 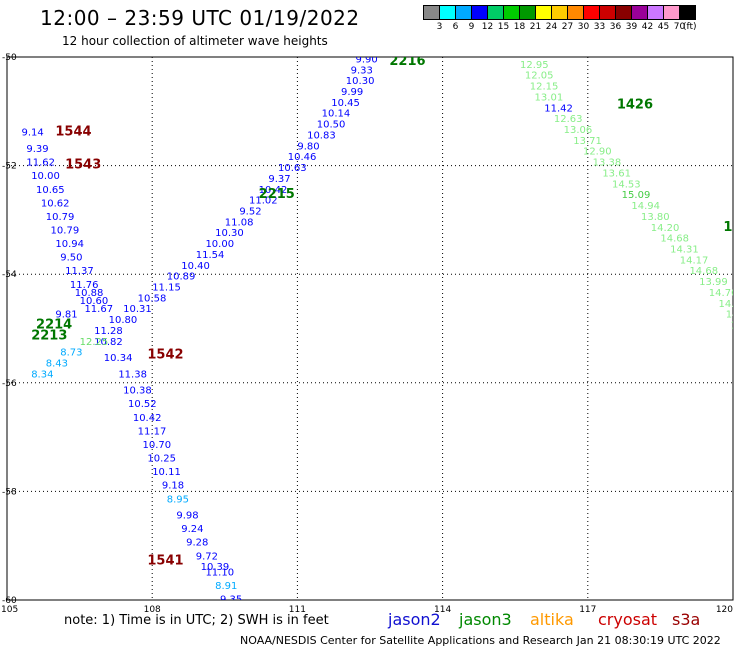 I want to click on jason2-point-label: 11.62, so click(x=40, y=163).